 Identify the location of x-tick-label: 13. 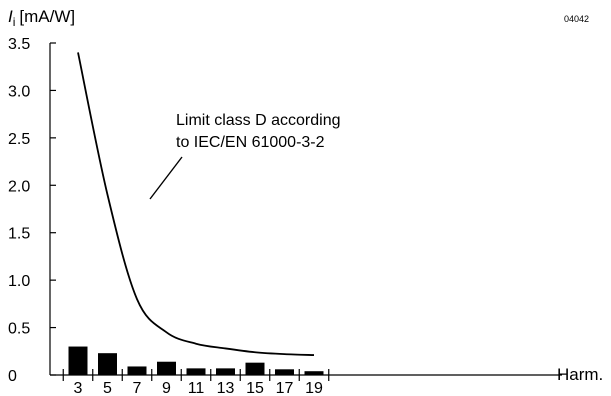
(226, 388).